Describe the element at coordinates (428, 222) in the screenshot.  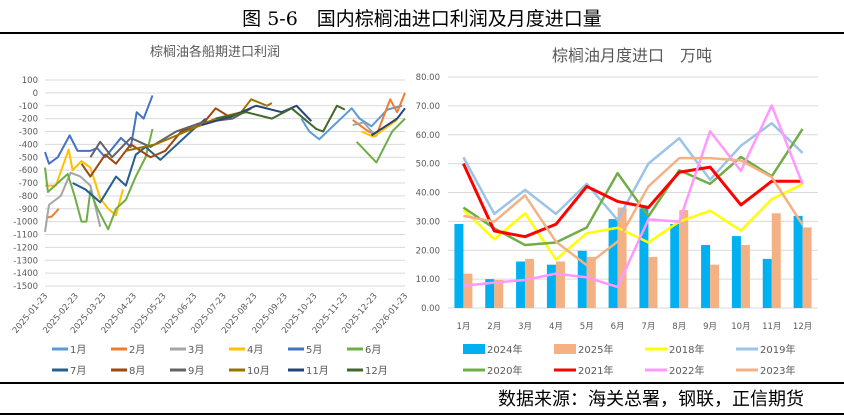
I see `right-y-tick: 30.00` at that location.